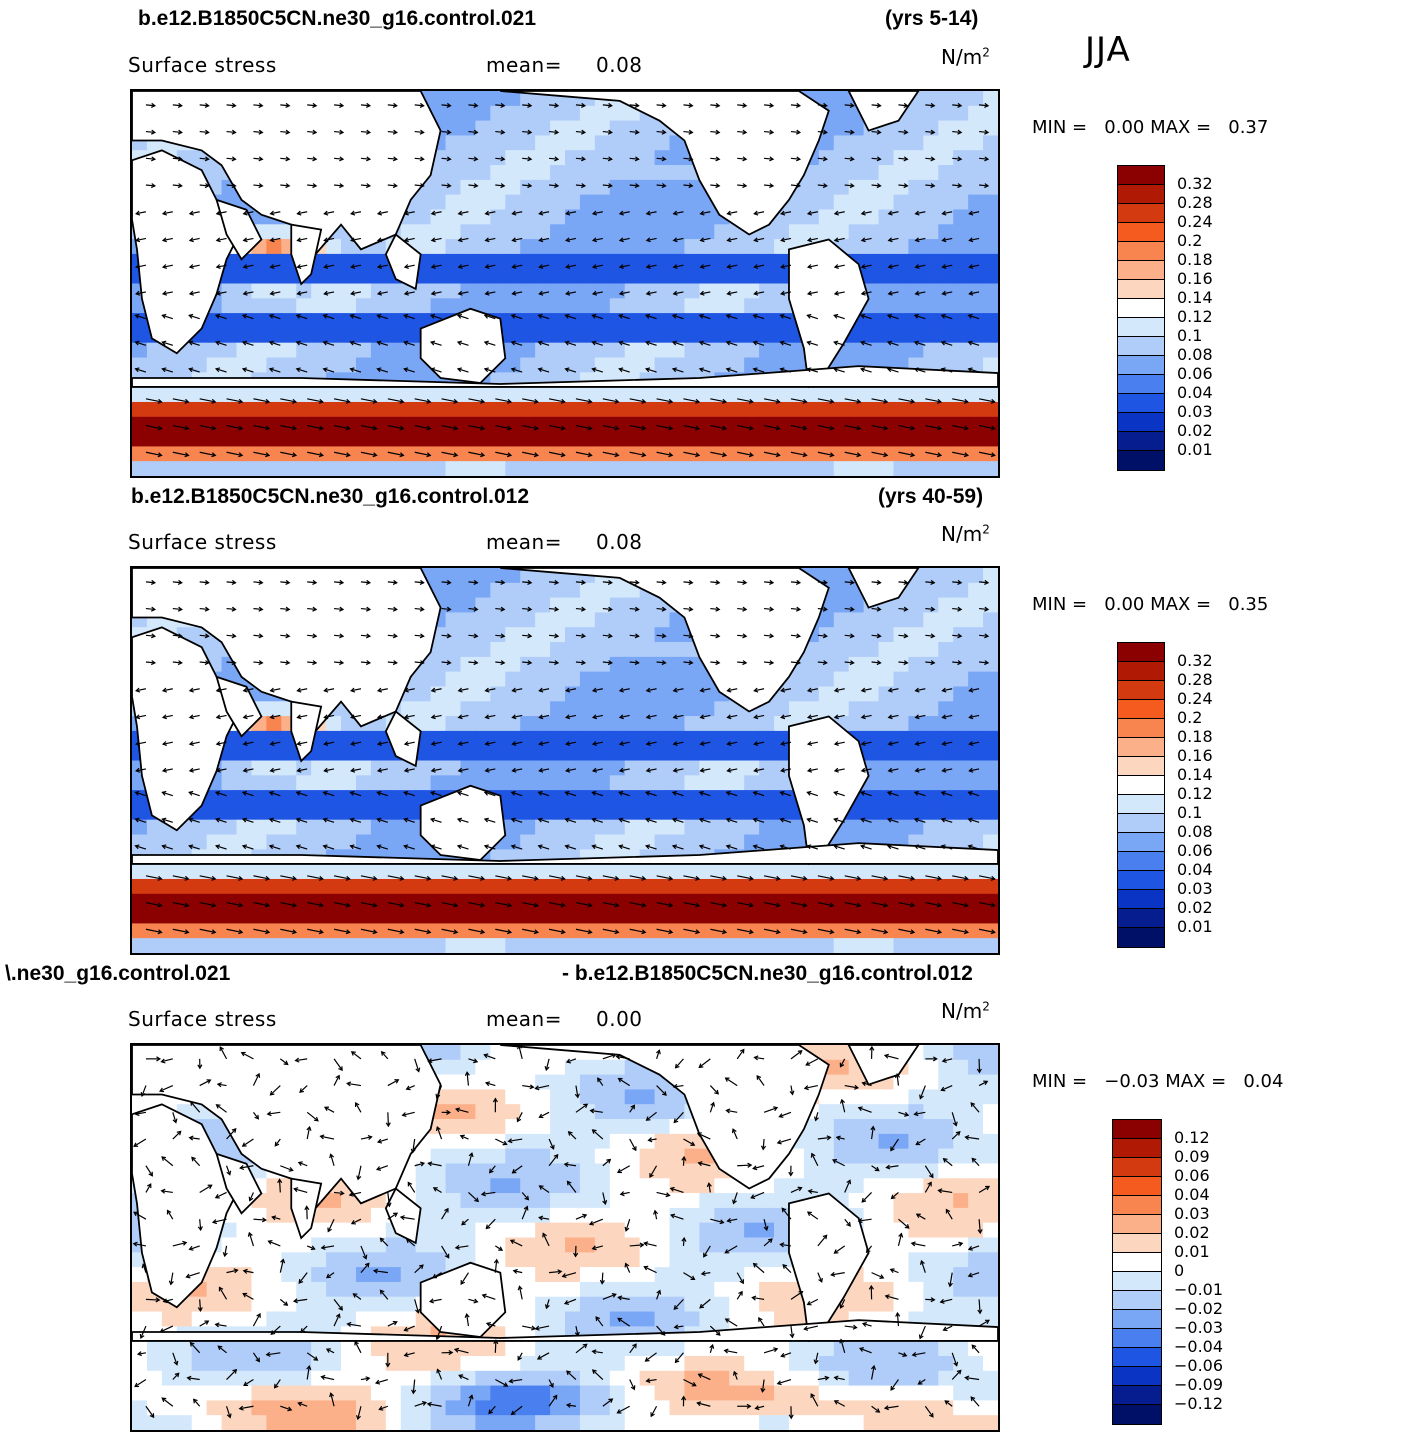  What do you see at coordinates (565, 757) in the screenshot?
I see `stress-vectors` at bounding box center [565, 757].